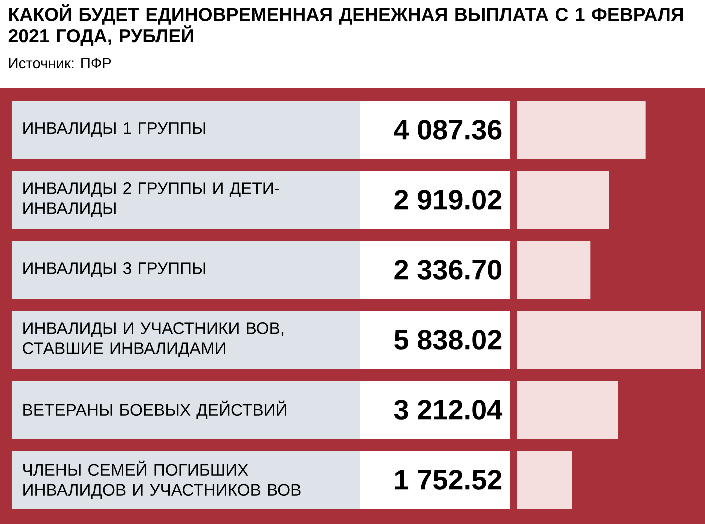 The height and width of the screenshot is (524, 705). What do you see at coordinates (152, 200) in the screenshot?
I see `y-tick-label: ИНВАЛИДЫ 2 ГРУППЫ И ДЕТИ-ИНВАЛИДЫ` at bounding box center [152, 200].